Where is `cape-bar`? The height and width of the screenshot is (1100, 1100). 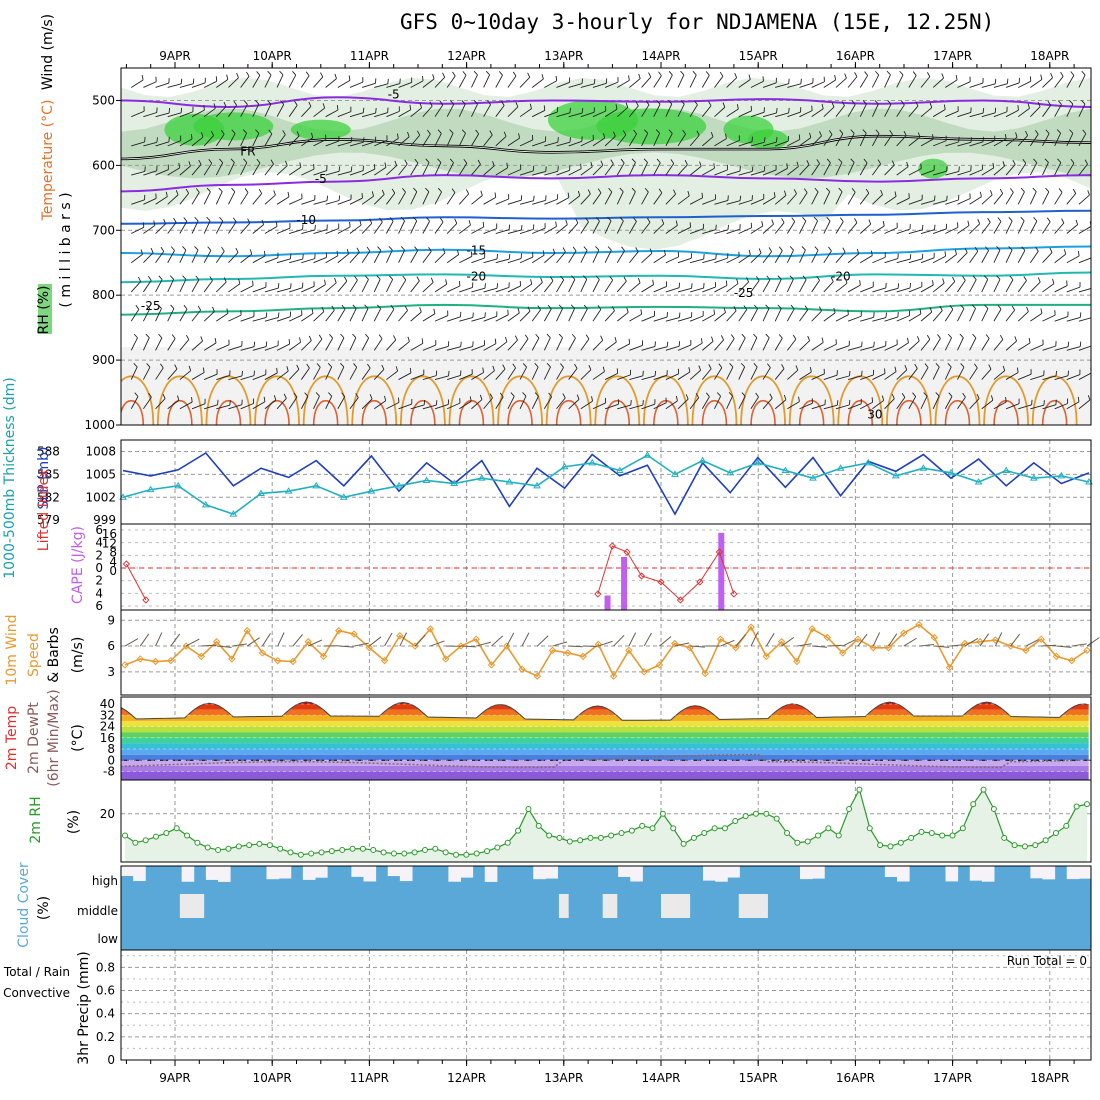
cape-bar is located at coordinates (624, 583).